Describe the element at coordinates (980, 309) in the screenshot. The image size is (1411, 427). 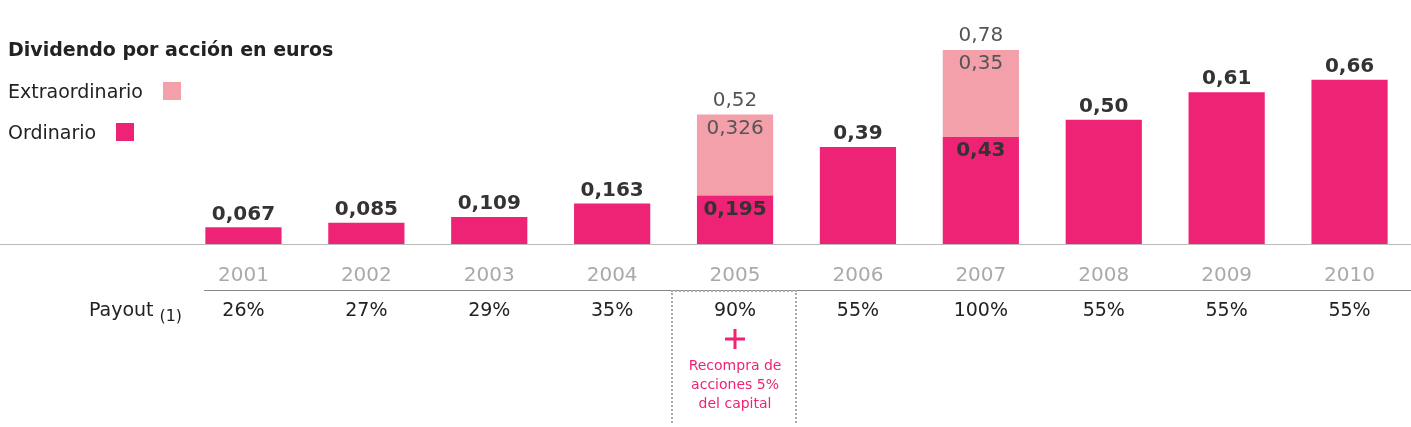
I see `text: 100%` at that location.